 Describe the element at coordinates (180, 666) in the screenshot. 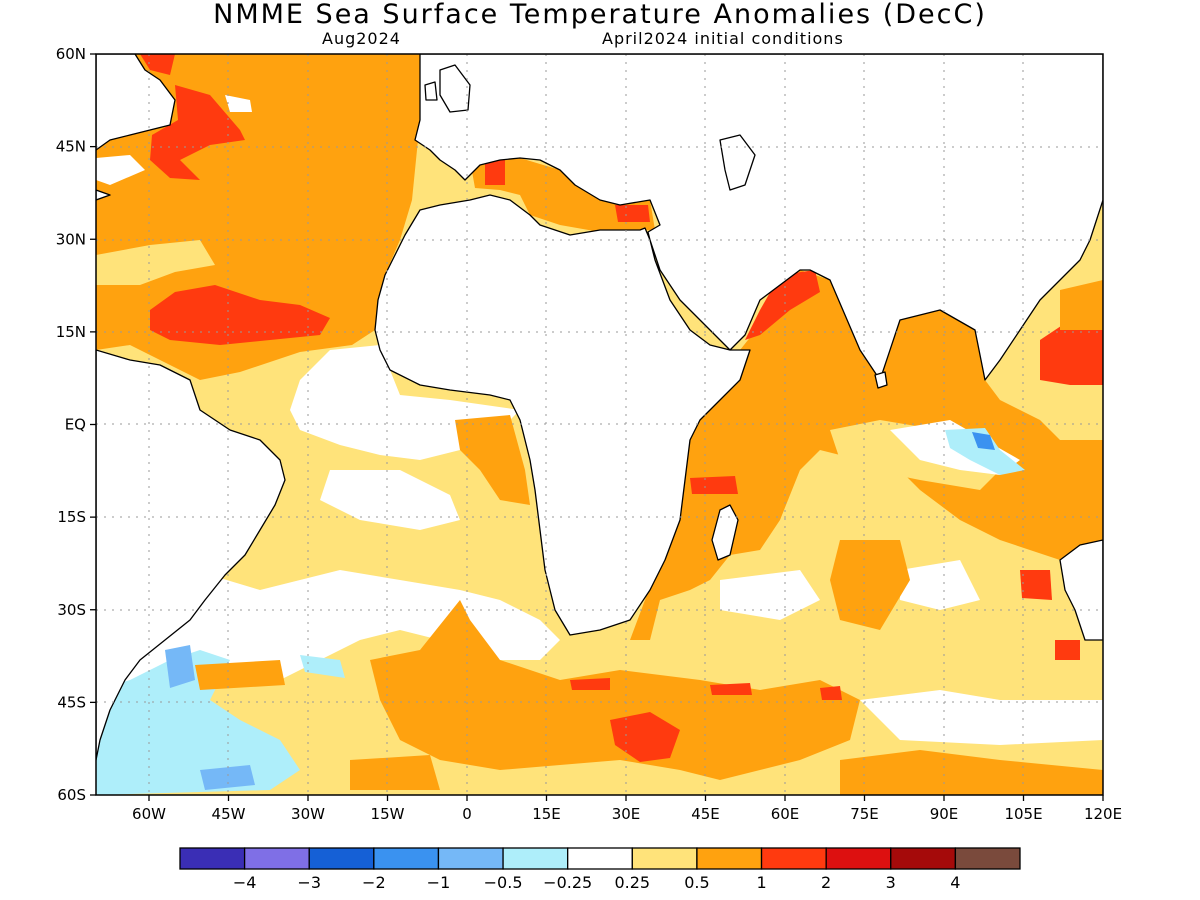

I see `field-falkland-cooler` at that location.